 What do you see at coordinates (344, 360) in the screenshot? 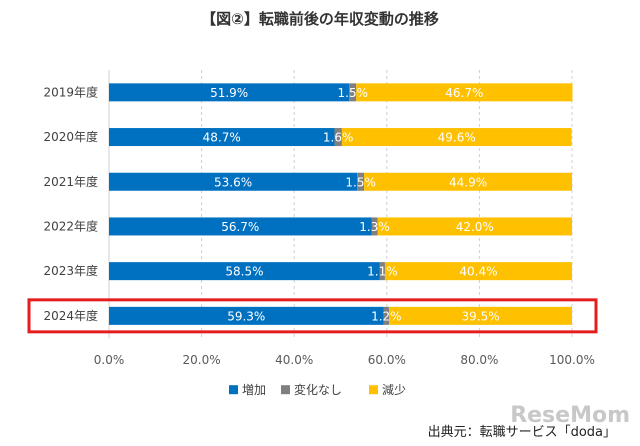
I see `x-axis-tick-labels: 0.0% 20.0% 40.0% 60.0% 80.0% 100.0%` at bounding box center [344, 360].